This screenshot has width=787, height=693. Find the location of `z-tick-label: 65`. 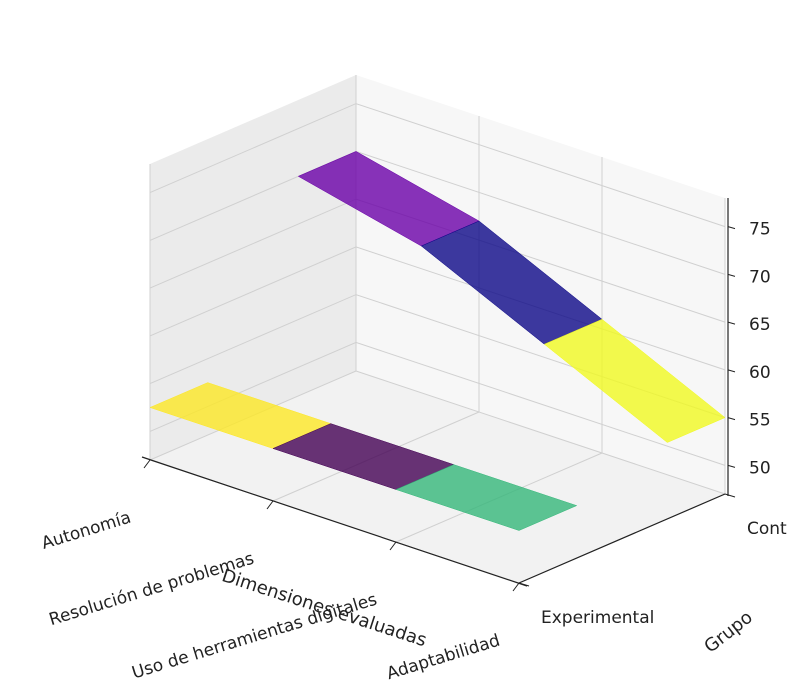

z-tick-label: 65 is located at coordinates (760, 325).